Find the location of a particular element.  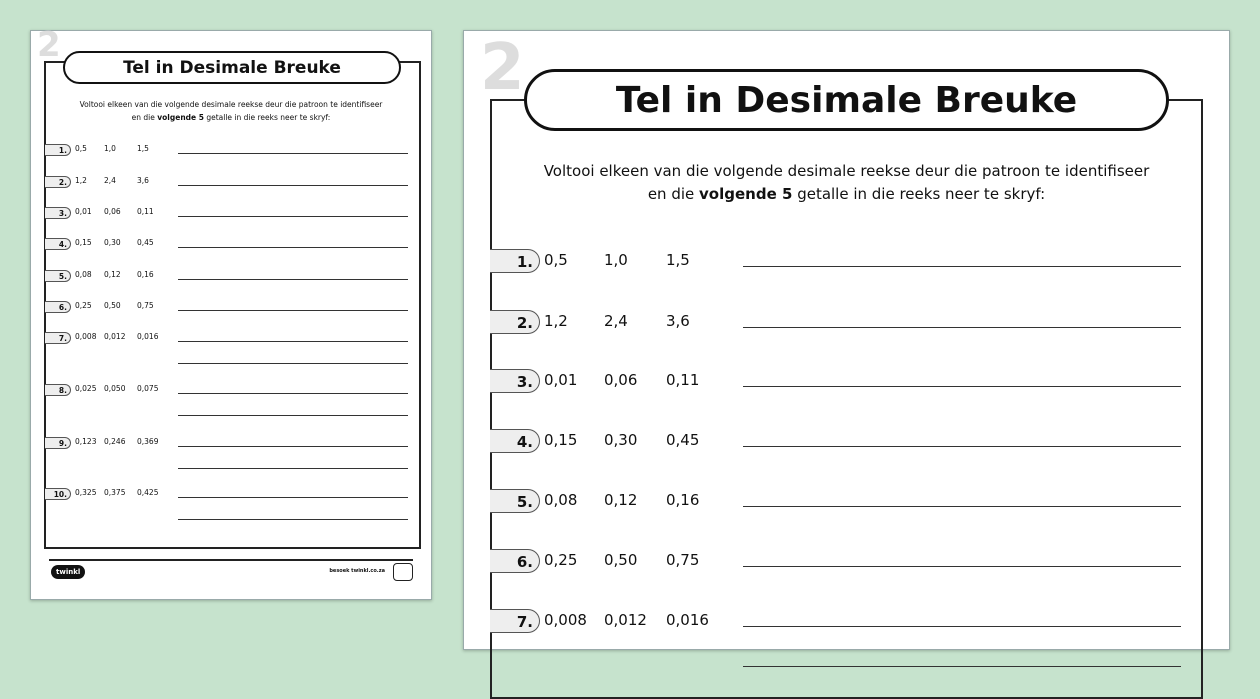

sequence-value: 0,425 is located at coordinates (148, 492).